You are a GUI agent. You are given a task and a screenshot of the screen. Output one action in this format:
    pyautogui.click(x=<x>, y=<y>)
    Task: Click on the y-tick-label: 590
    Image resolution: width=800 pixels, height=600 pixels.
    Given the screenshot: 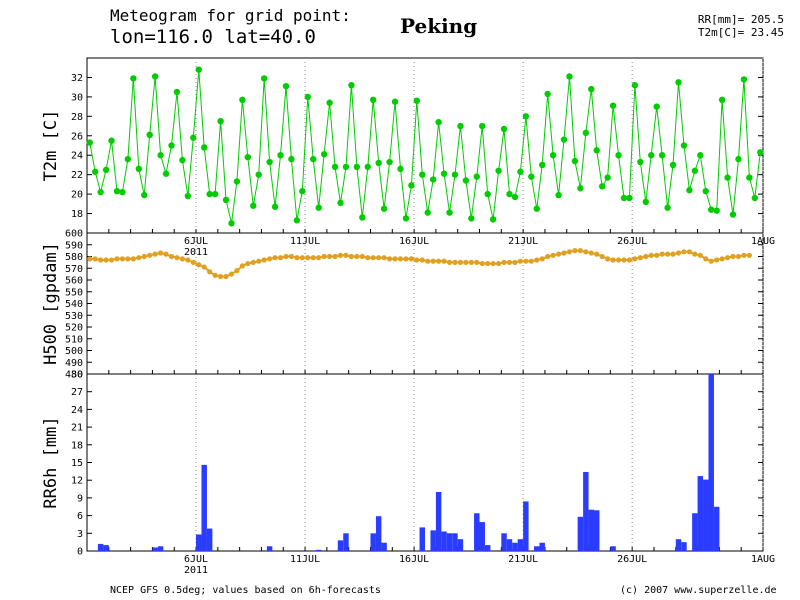 What is the action you would take?
    pyautogui.click(x=74, y=245)
    